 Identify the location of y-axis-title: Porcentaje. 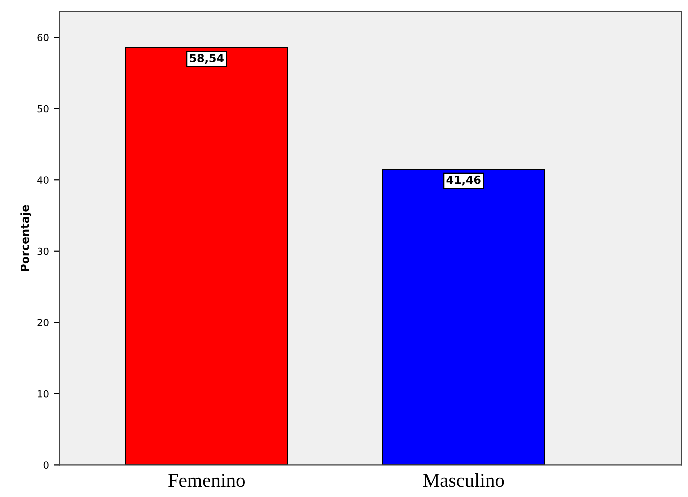
(26, 238).